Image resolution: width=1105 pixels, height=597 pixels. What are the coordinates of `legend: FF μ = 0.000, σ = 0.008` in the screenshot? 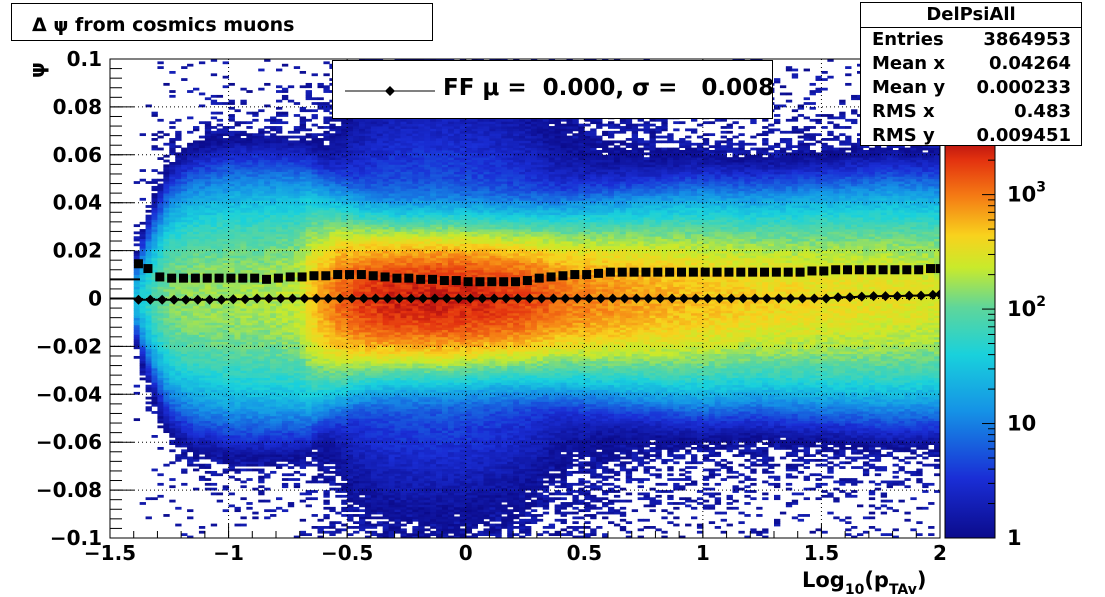 It's located at (553, 89).